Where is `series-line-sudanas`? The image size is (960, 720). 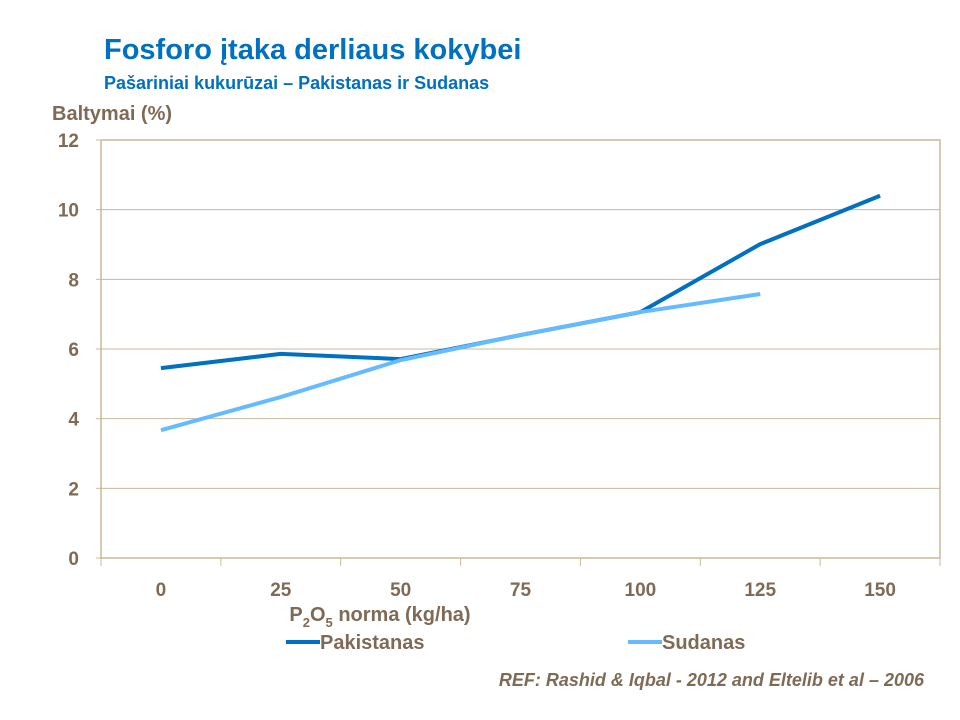 series-line-sudanas is located at coordinates (460, 362).